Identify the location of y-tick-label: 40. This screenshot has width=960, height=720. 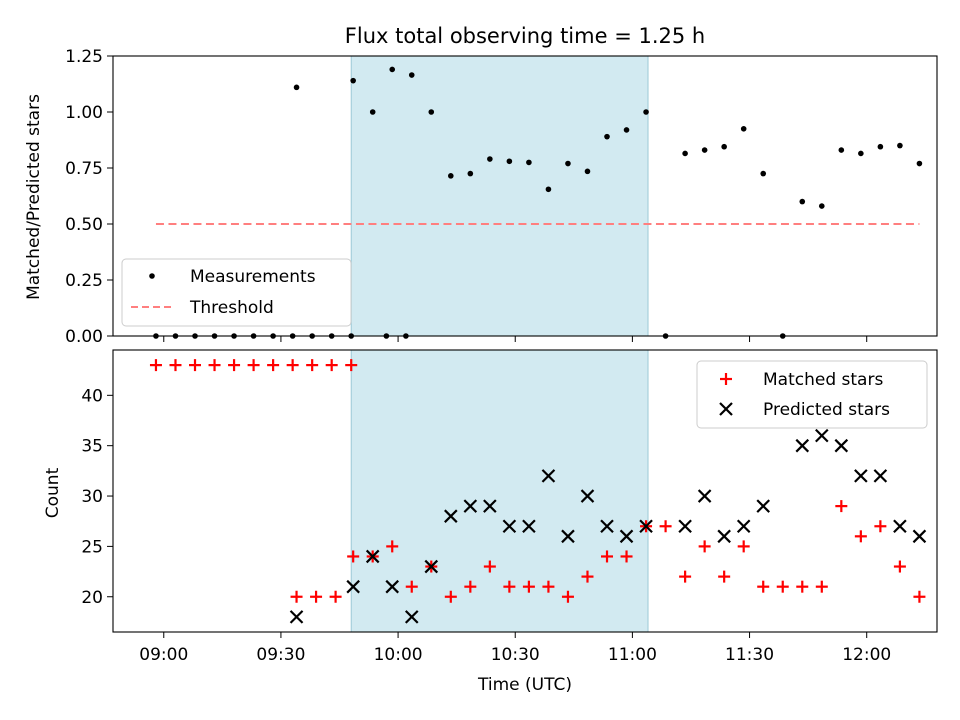
(92, 396).